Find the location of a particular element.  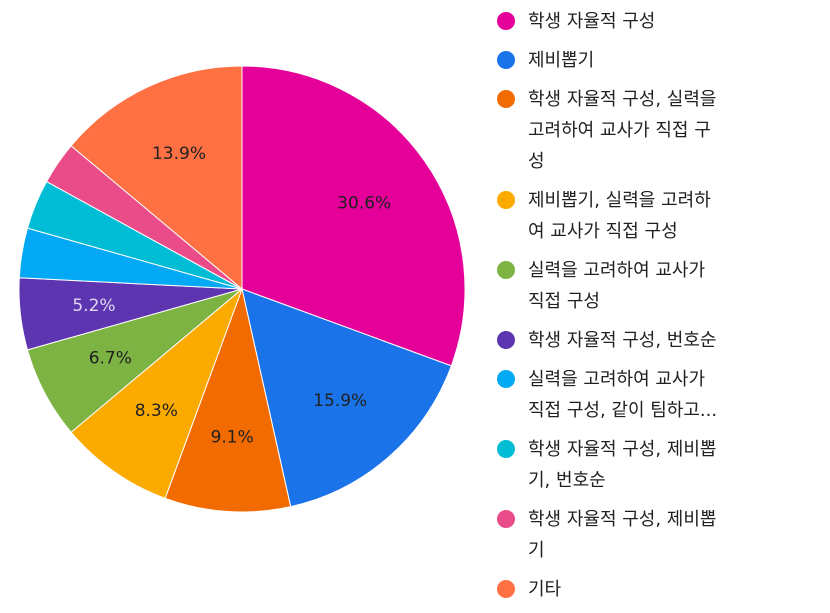

pie-data-label-2: 15.9% is located at coordinates (340, 401).